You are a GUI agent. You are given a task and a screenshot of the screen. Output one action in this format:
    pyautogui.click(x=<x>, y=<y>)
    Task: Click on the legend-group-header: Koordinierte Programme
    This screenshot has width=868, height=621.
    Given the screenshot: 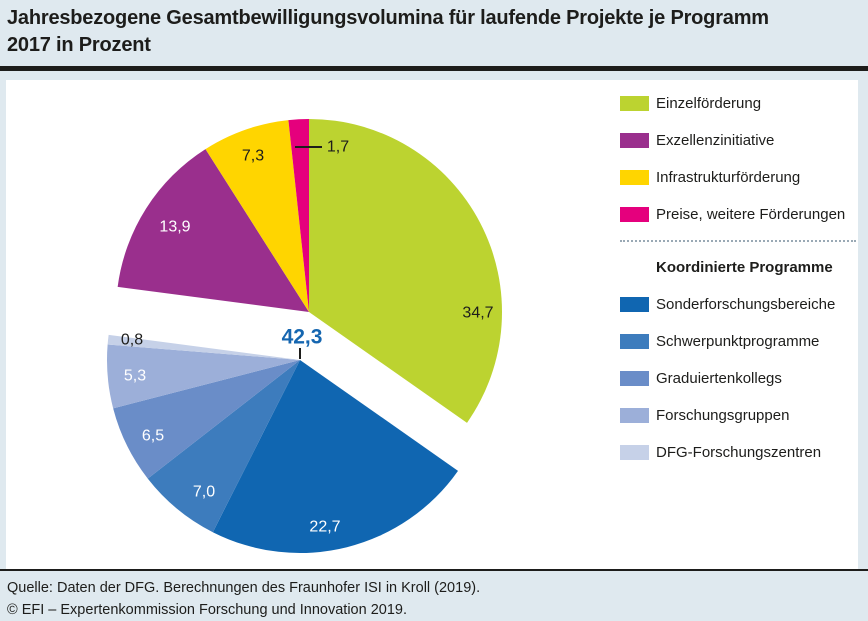 What is the action you would take?
    pyautogui.click(x=744, y=267)
    